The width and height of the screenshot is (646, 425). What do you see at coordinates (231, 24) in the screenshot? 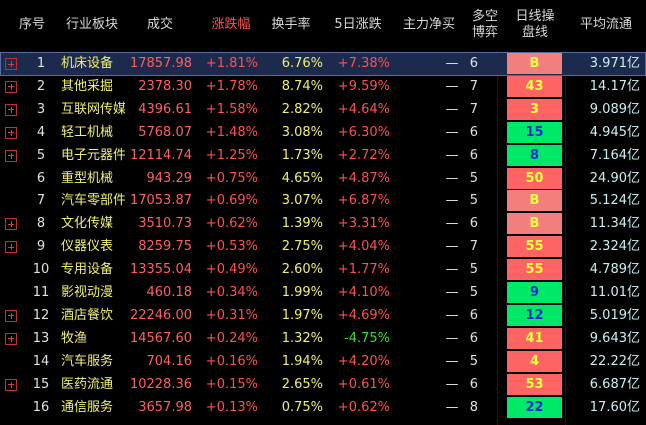
I see `column-header: 涨跌幅` at bounding box center [231, 24].